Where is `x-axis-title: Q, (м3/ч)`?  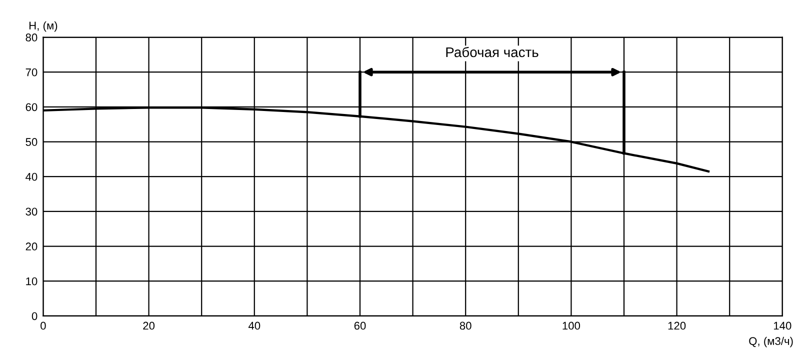 x-axis-title: Q, (м3/ч) is located at coordinates (771, 342).